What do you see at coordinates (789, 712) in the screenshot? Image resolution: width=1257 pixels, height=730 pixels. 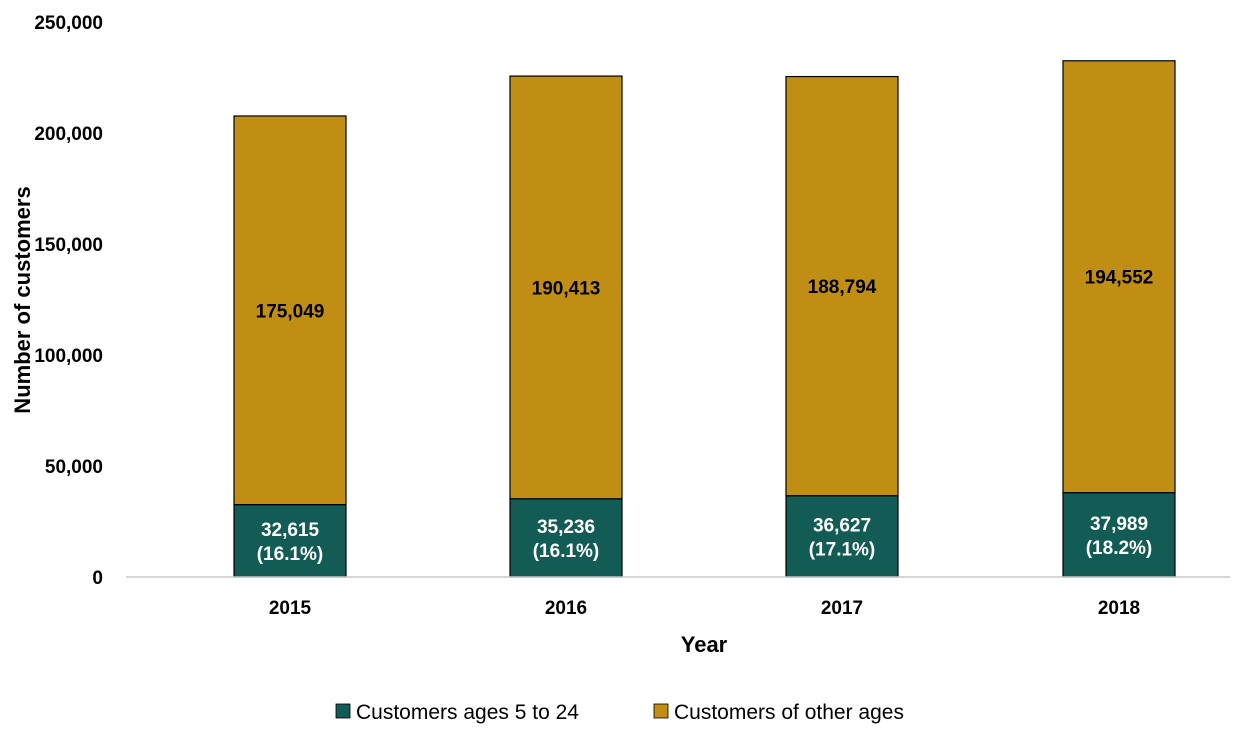 I see `legend-label-other-ages: Customers of other ages` at bounding box center [789, 712].